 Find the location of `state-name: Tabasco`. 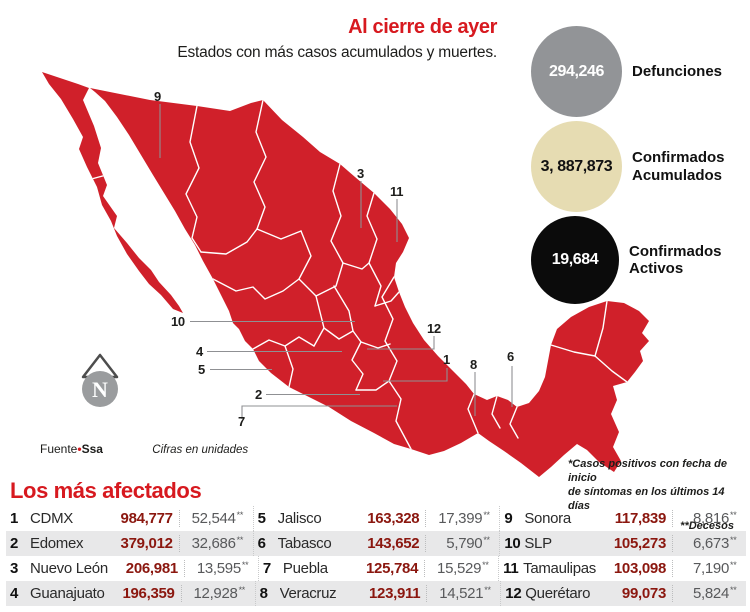

state-name: Tabasco is located at coordinates (304, 543).